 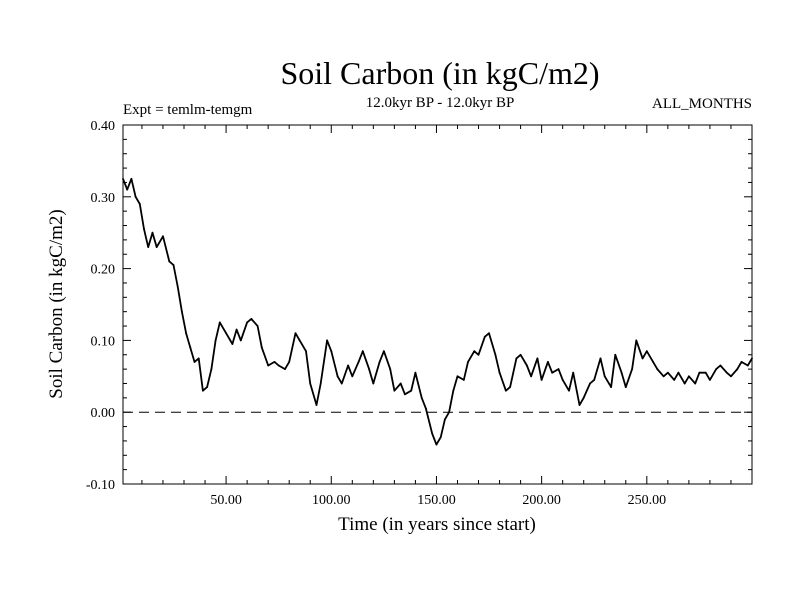 I want to click on x-axis-label: Time (in years since start), so click(x=437, y=524).